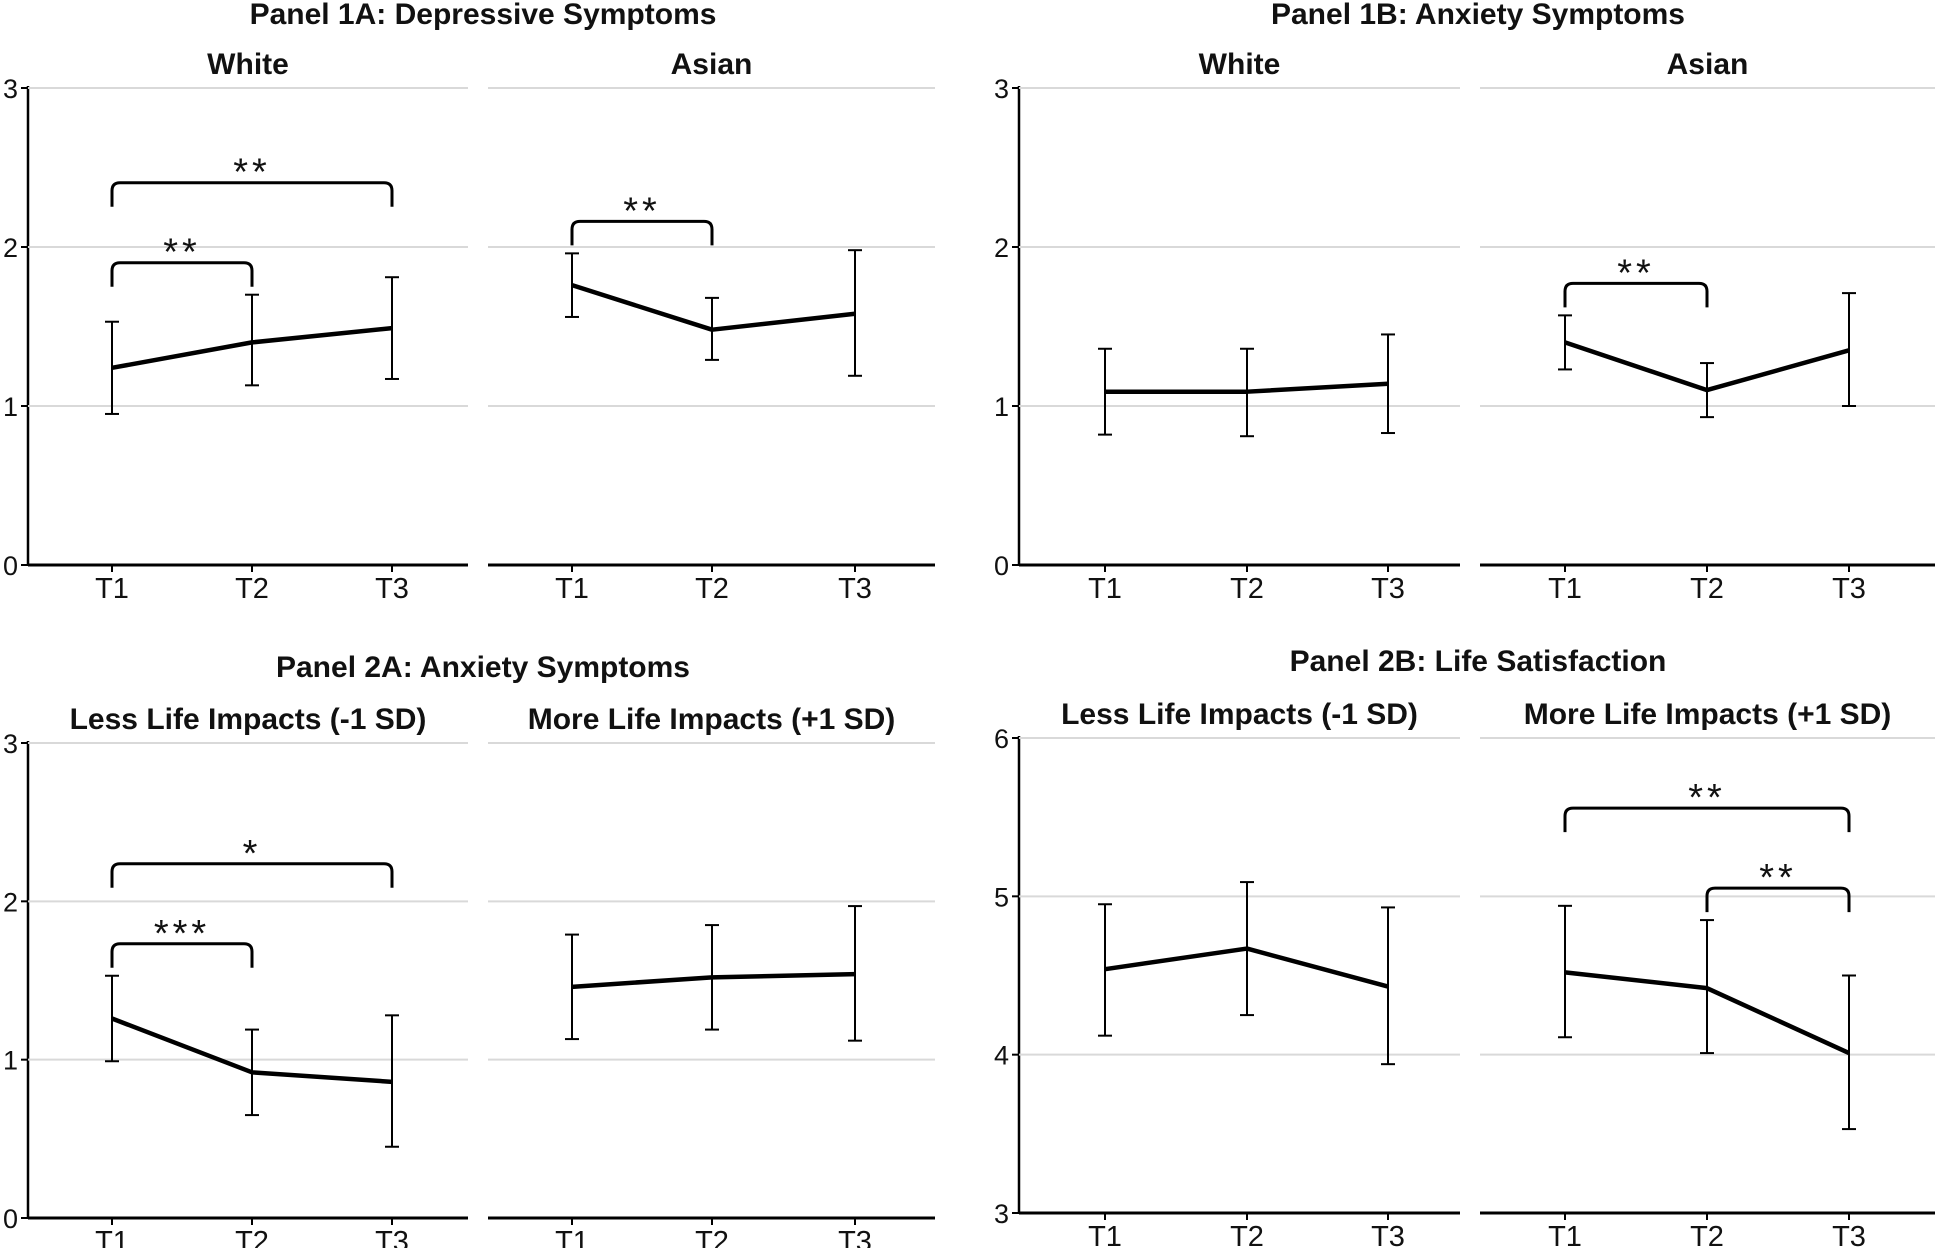  What do you see at coordinates (248, 975) in the screenshot?
I see `facet-1: Less Life Impacts (-1 SD)T1 T2 T3****` at bounding box center [248, 975].